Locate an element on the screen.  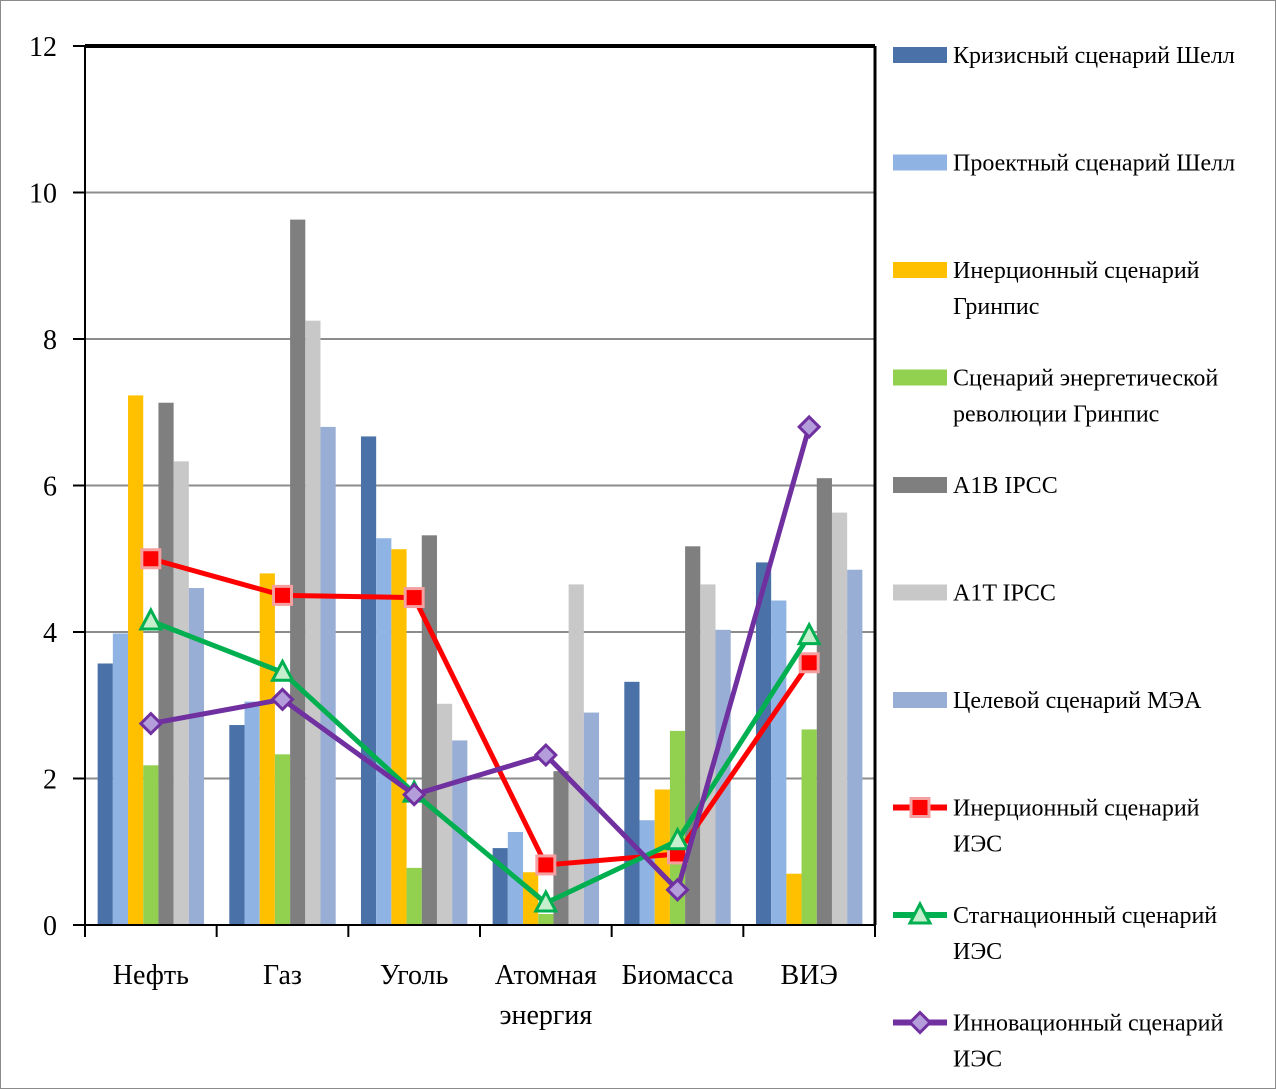
y-tick-label: 0 is located at coordinates (50, 926).